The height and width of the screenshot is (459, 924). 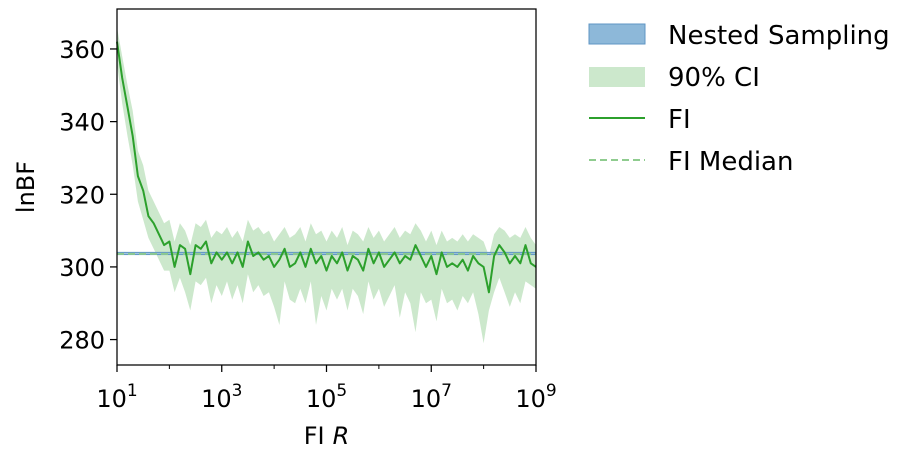 I want to click on x-tick-label: 10³, so click(x=221, y=397).